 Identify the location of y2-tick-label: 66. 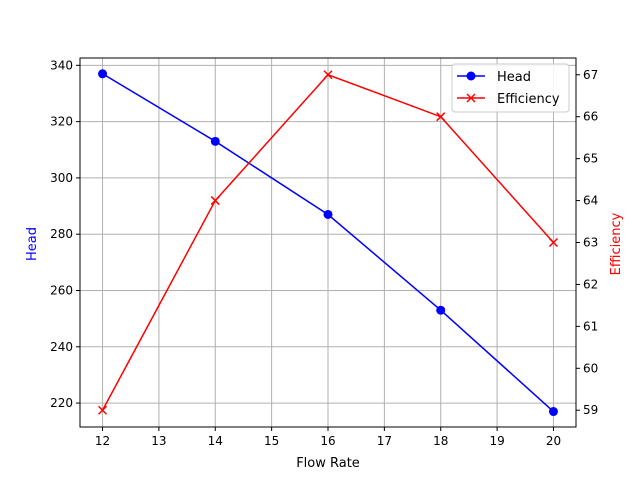
(590, 117).